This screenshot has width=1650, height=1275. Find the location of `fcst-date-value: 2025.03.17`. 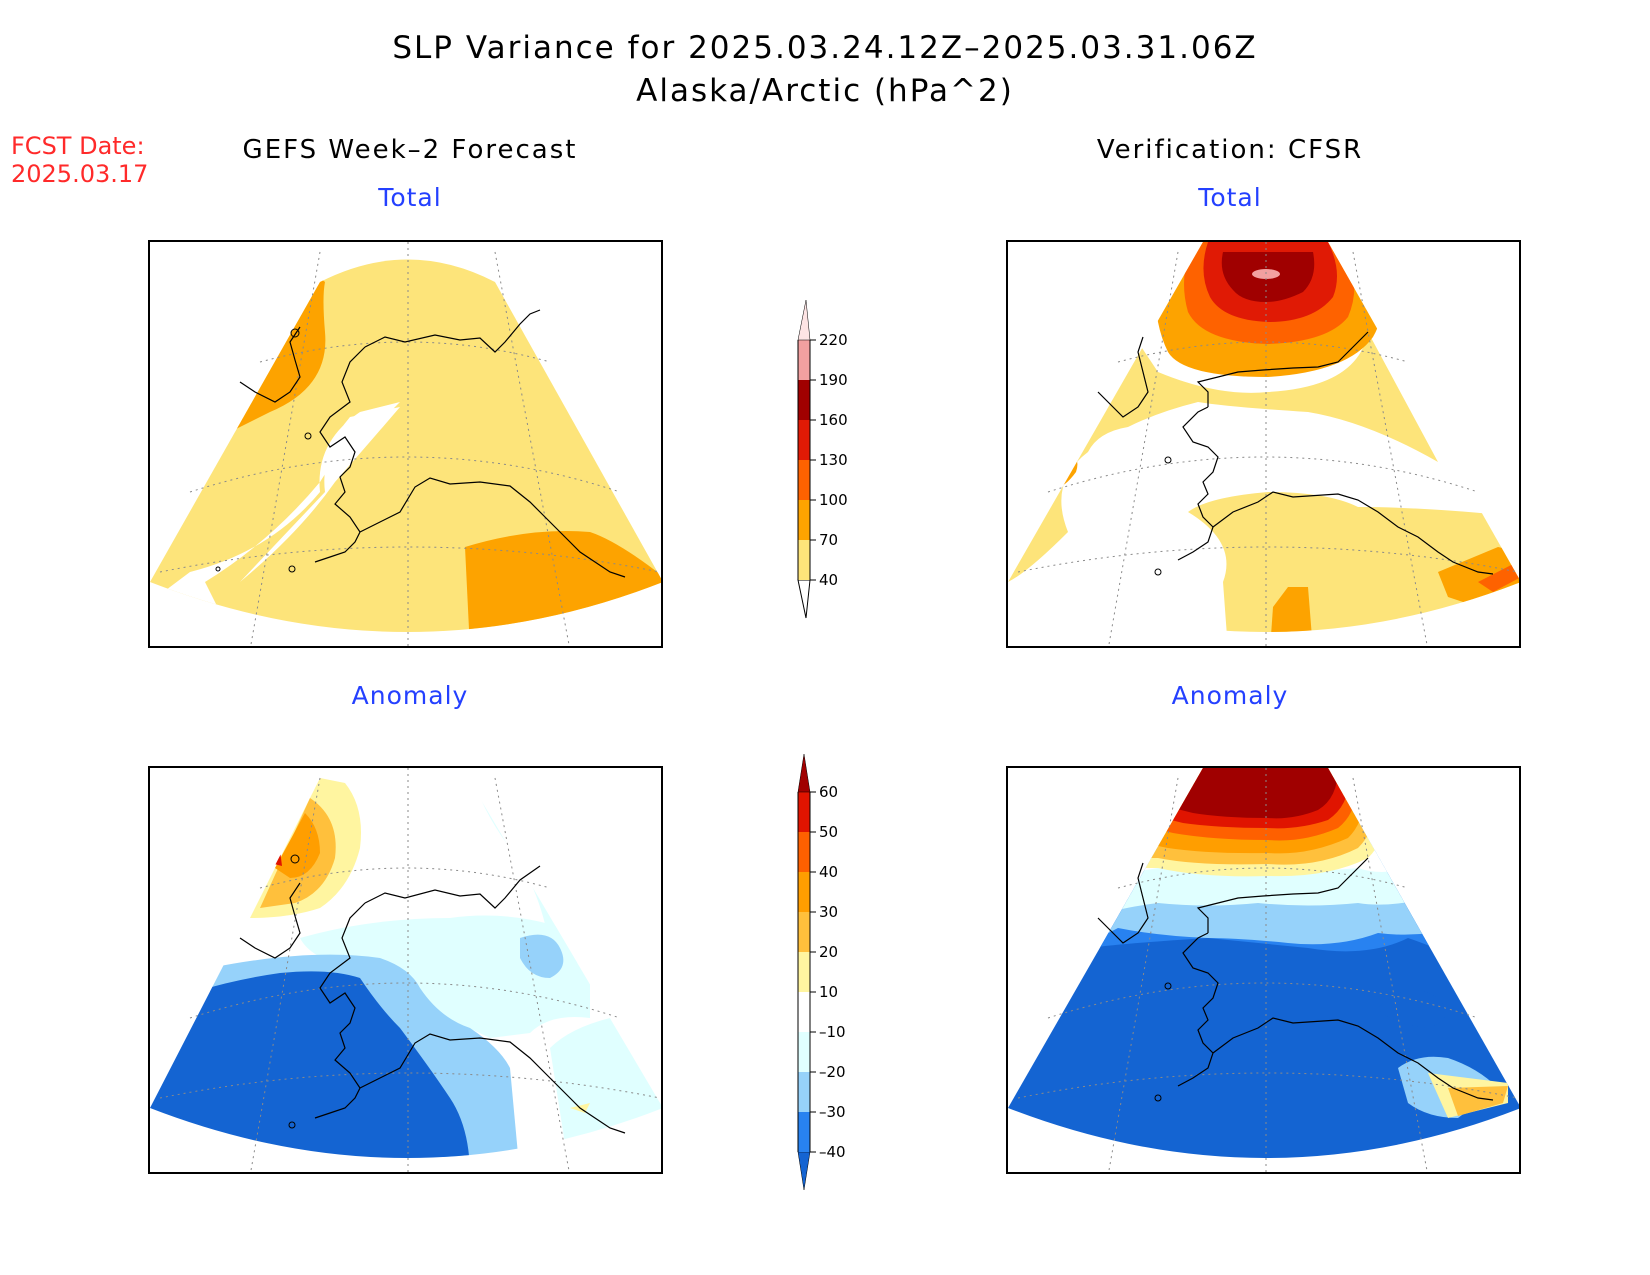

fcst-date-value: 2025.03.17 is located at coordinates (80, 174).